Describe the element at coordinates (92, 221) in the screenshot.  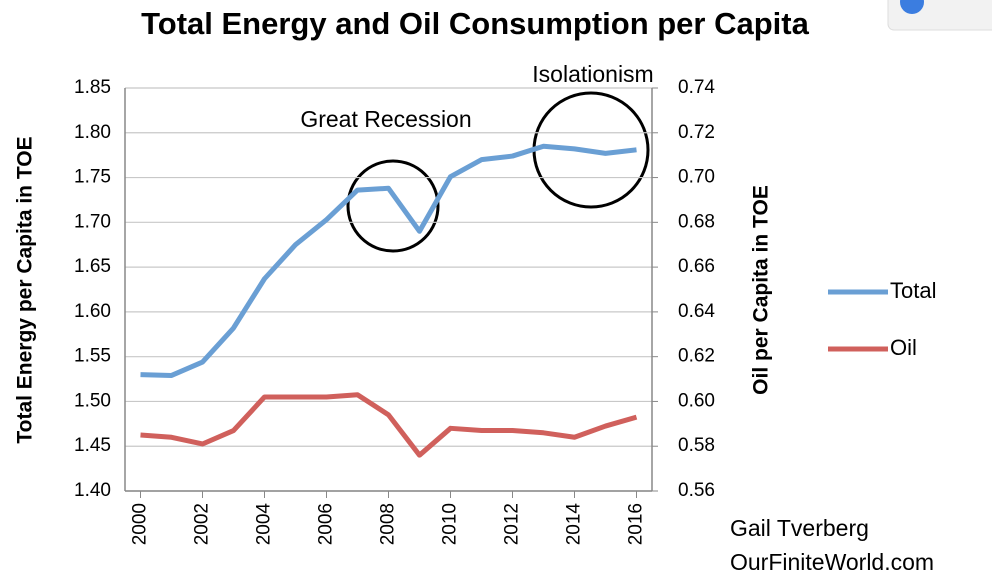
I see `y-tick-label: 1.70` at that location.